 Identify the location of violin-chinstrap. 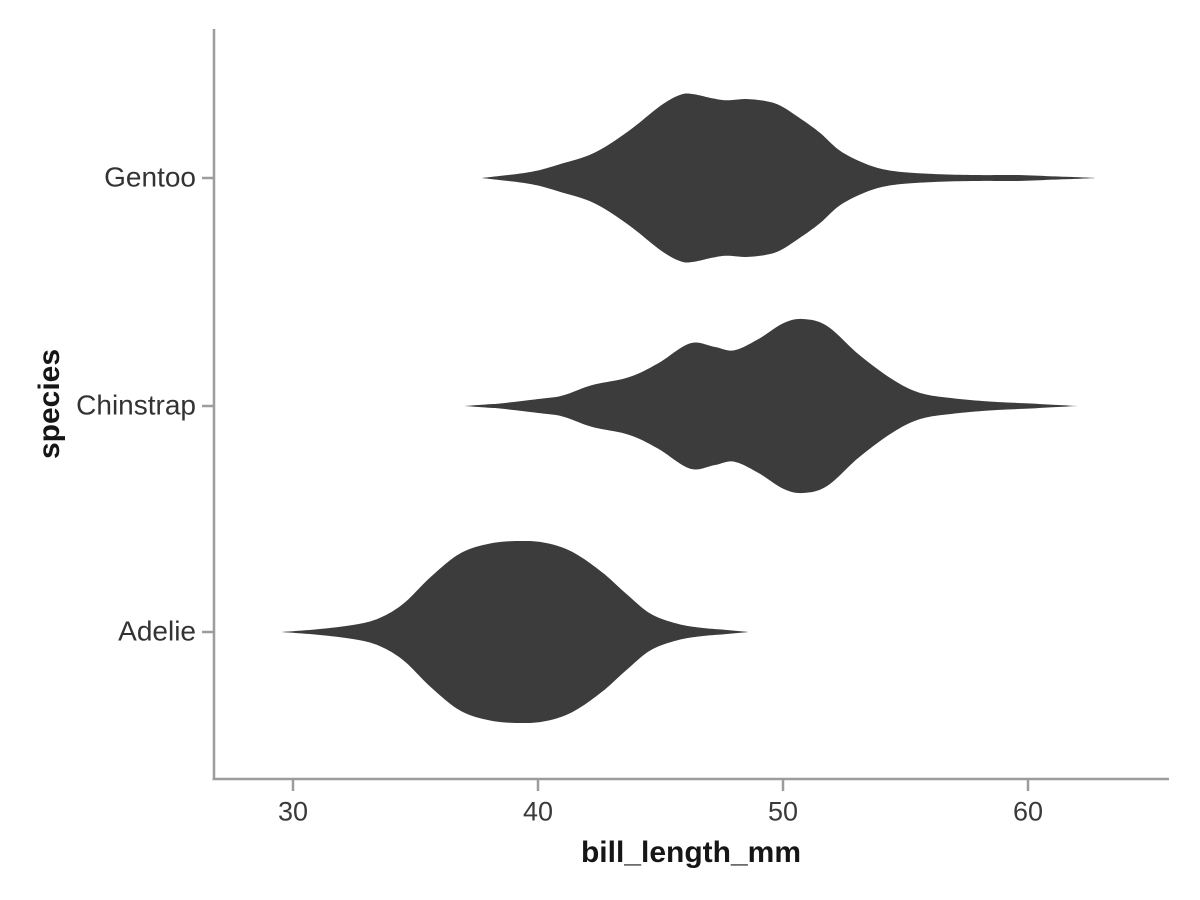
(770, 406).